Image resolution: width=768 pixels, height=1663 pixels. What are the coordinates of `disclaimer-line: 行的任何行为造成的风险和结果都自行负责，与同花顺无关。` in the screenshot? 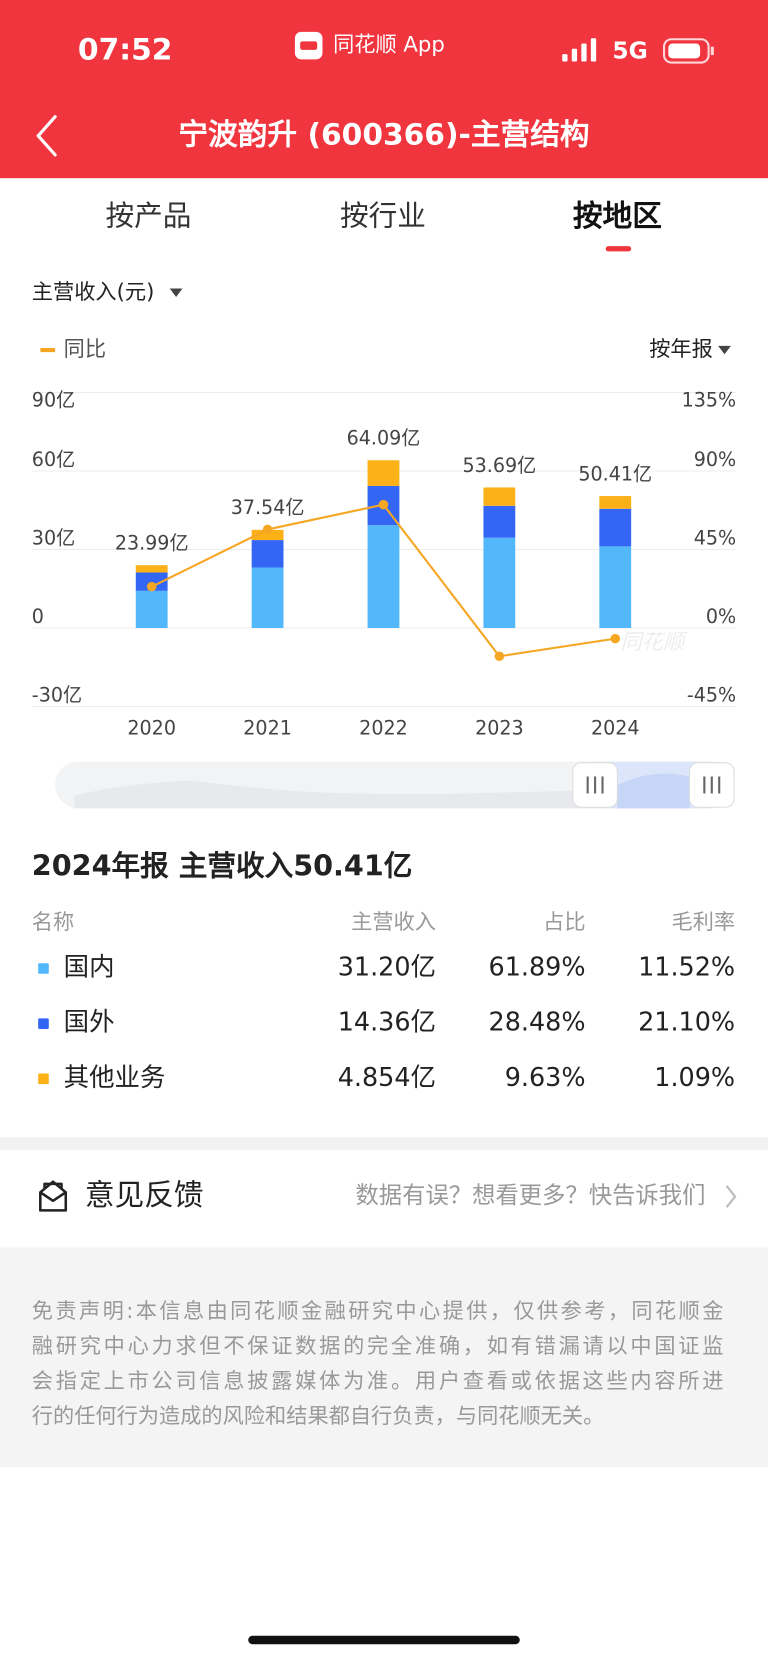 It's located at (318, 1416).